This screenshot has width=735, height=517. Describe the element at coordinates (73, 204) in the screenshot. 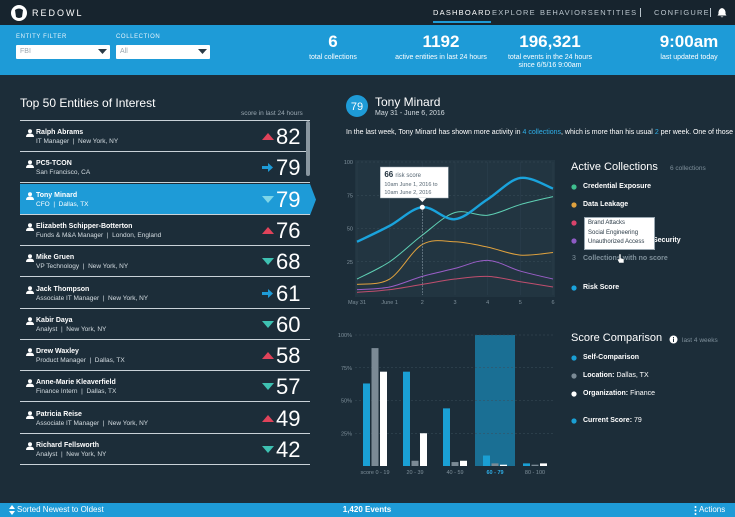

I see `entity-location: Dallas, TX` at that location.